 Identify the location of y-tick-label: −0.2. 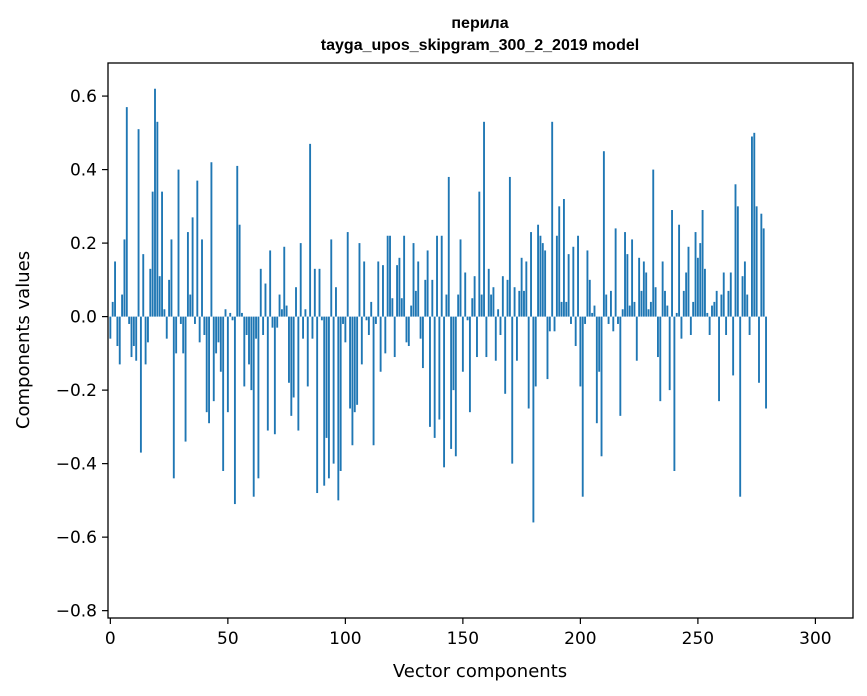
(76, 391).